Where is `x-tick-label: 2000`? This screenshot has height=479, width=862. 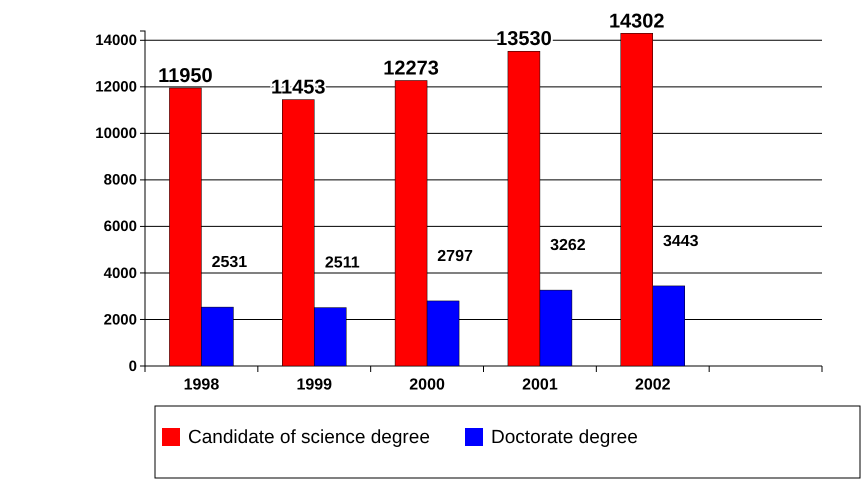
x-tick-label: 2000 is located at coordinates (427, 385).